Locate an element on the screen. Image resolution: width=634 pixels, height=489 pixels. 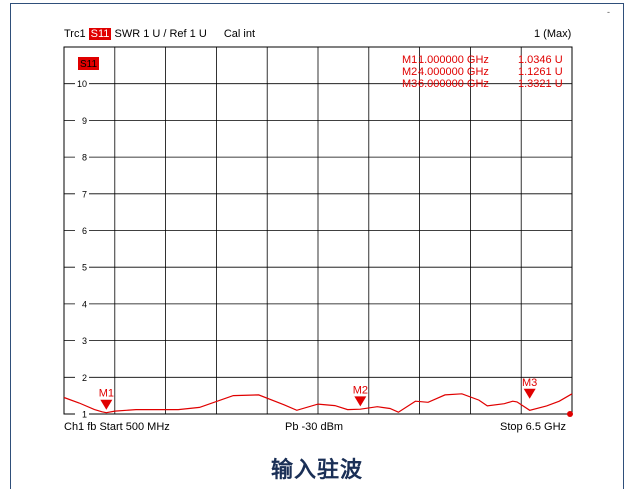
marker-readout-freq: 4.000000 GHz is located at coordinates (453, 72).